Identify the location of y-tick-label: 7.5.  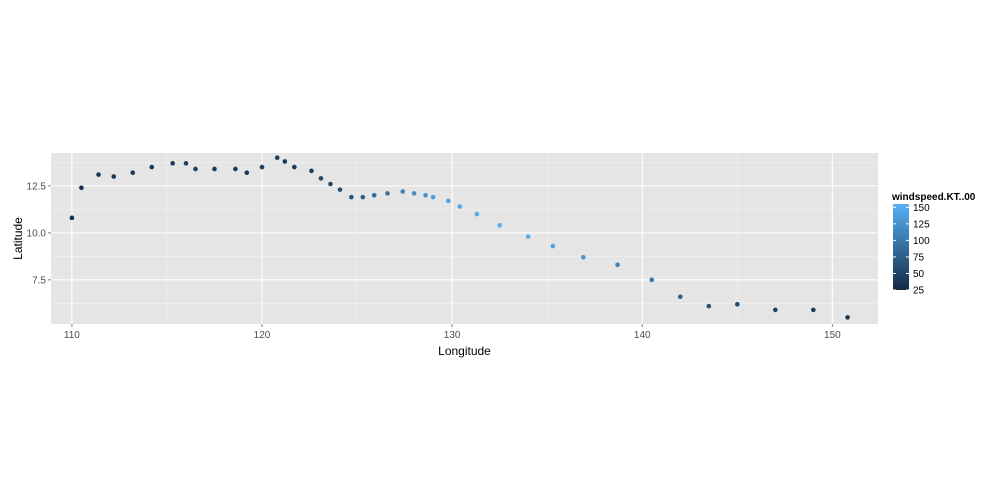
(39, 280).